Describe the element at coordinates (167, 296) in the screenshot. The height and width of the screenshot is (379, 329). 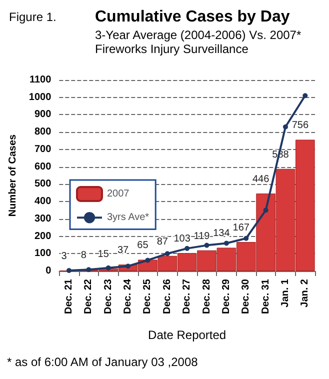
I see `x-tick-label: Dec. 26` at that location.